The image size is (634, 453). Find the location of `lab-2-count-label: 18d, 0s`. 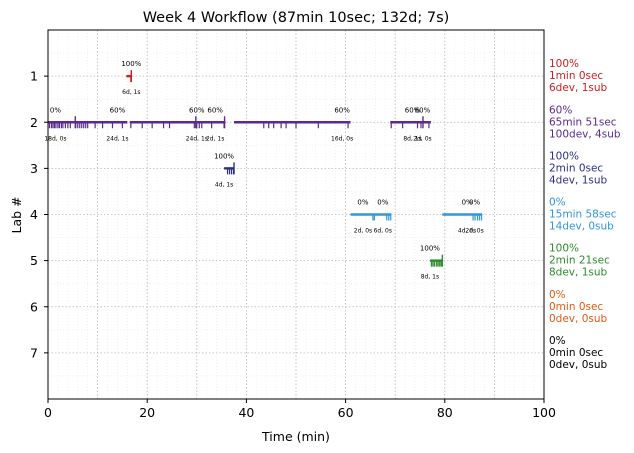

lab-2-count-label: 18d, 0s is located at coordinates (55, 138).